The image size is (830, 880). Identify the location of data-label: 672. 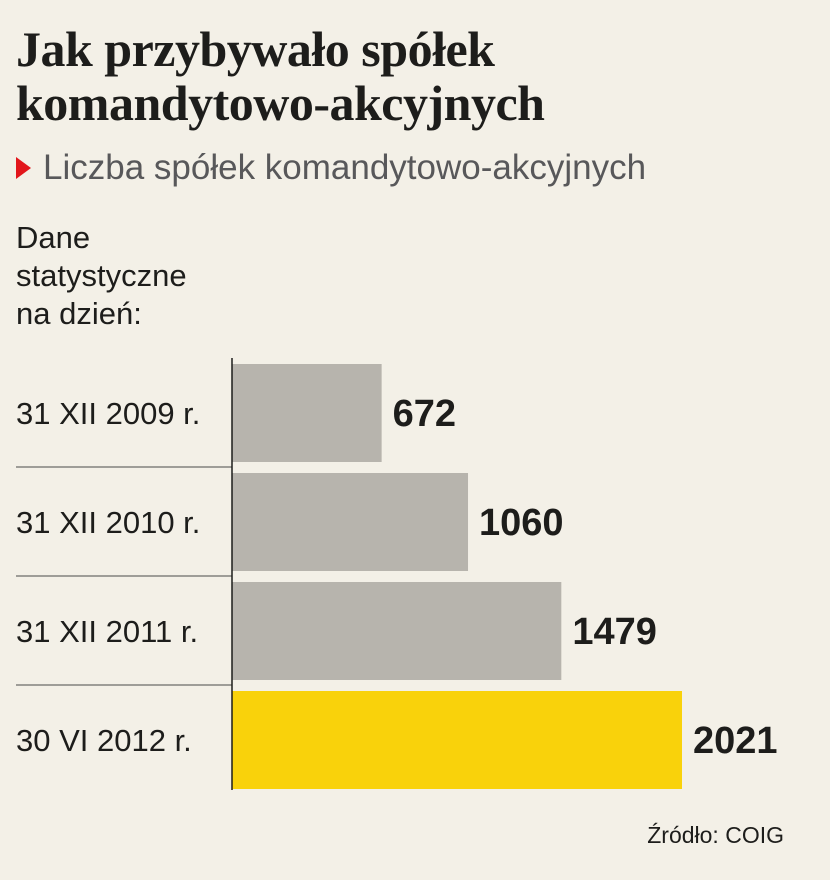
(424, 414).